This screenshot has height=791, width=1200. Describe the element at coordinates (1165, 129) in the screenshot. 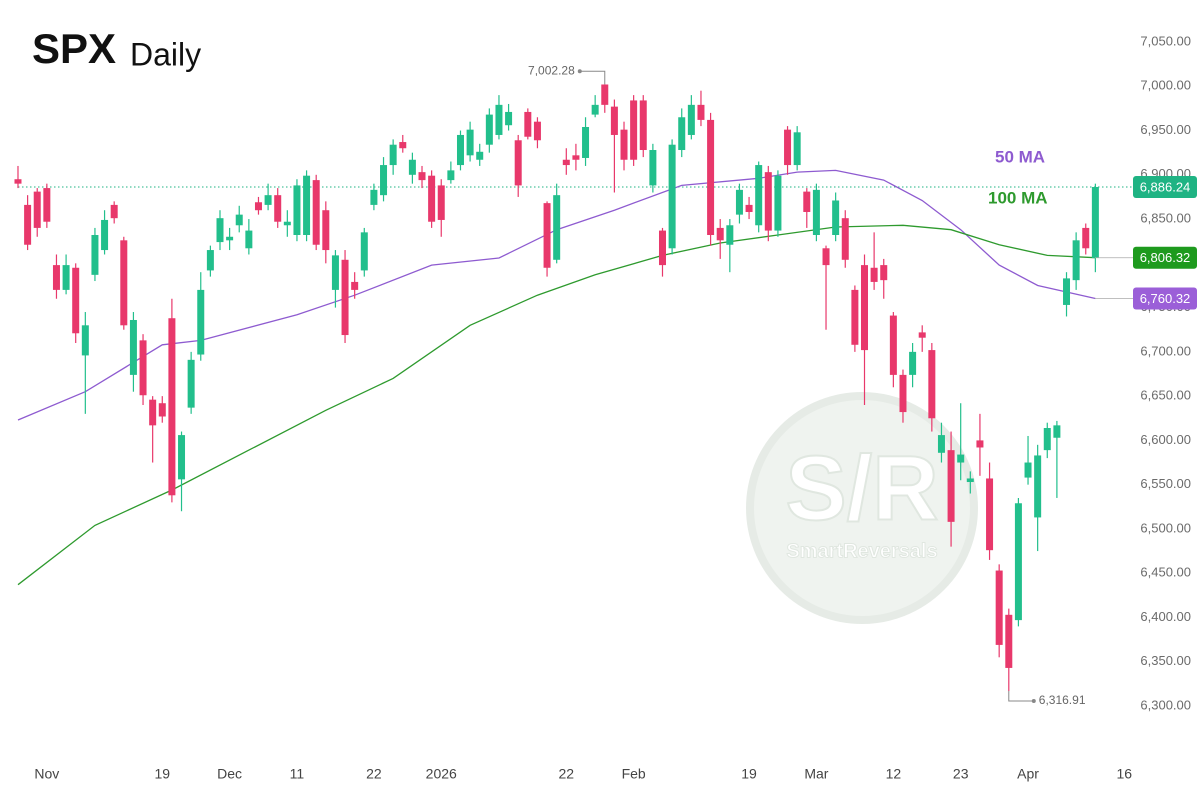

I see `y-tick-label: 6,950.00` at that location.